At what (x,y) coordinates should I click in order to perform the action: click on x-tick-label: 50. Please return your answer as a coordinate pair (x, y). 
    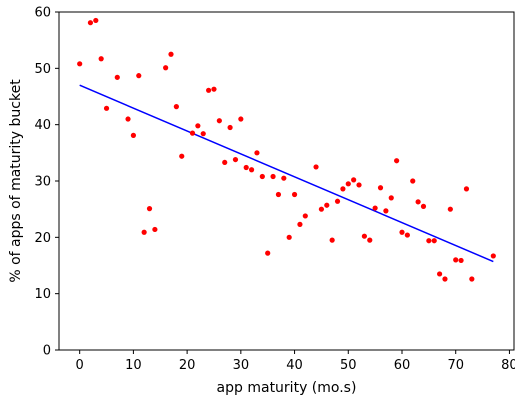
    Looking at the image, I should click on (348, 365).